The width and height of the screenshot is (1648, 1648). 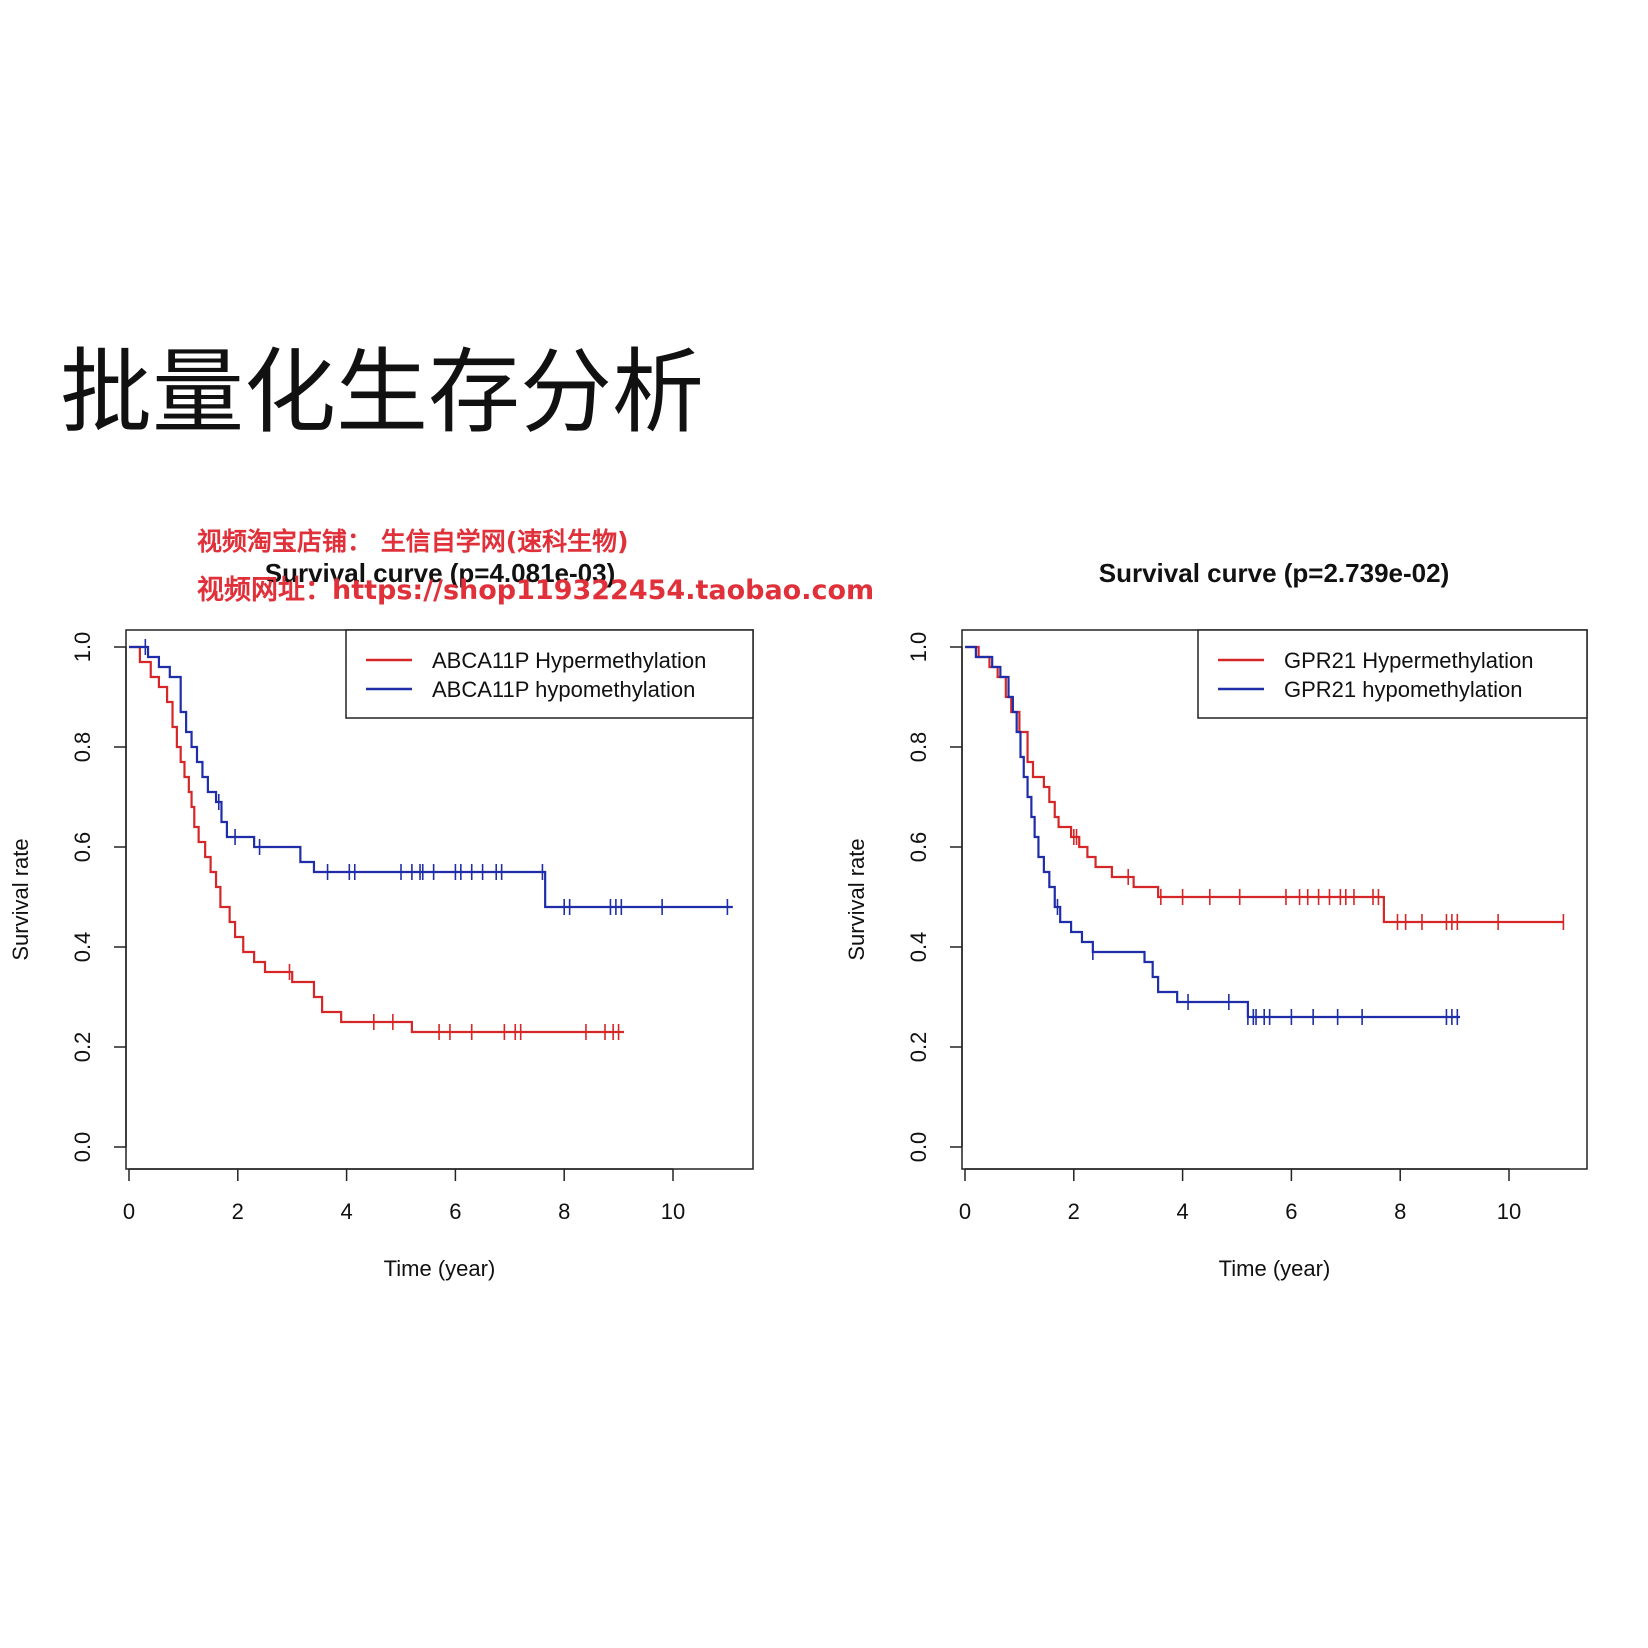 I want to click on chart-2-x-tick-label: 6, so click(x=1291, y=1211).